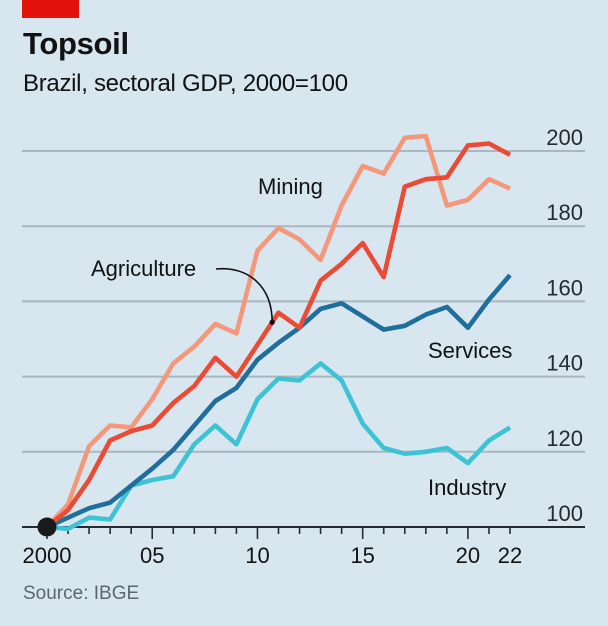 Image resolution: width=608 pixels, height=626 pixels. I want to click on label-mining: Mining, so click(290, 186).